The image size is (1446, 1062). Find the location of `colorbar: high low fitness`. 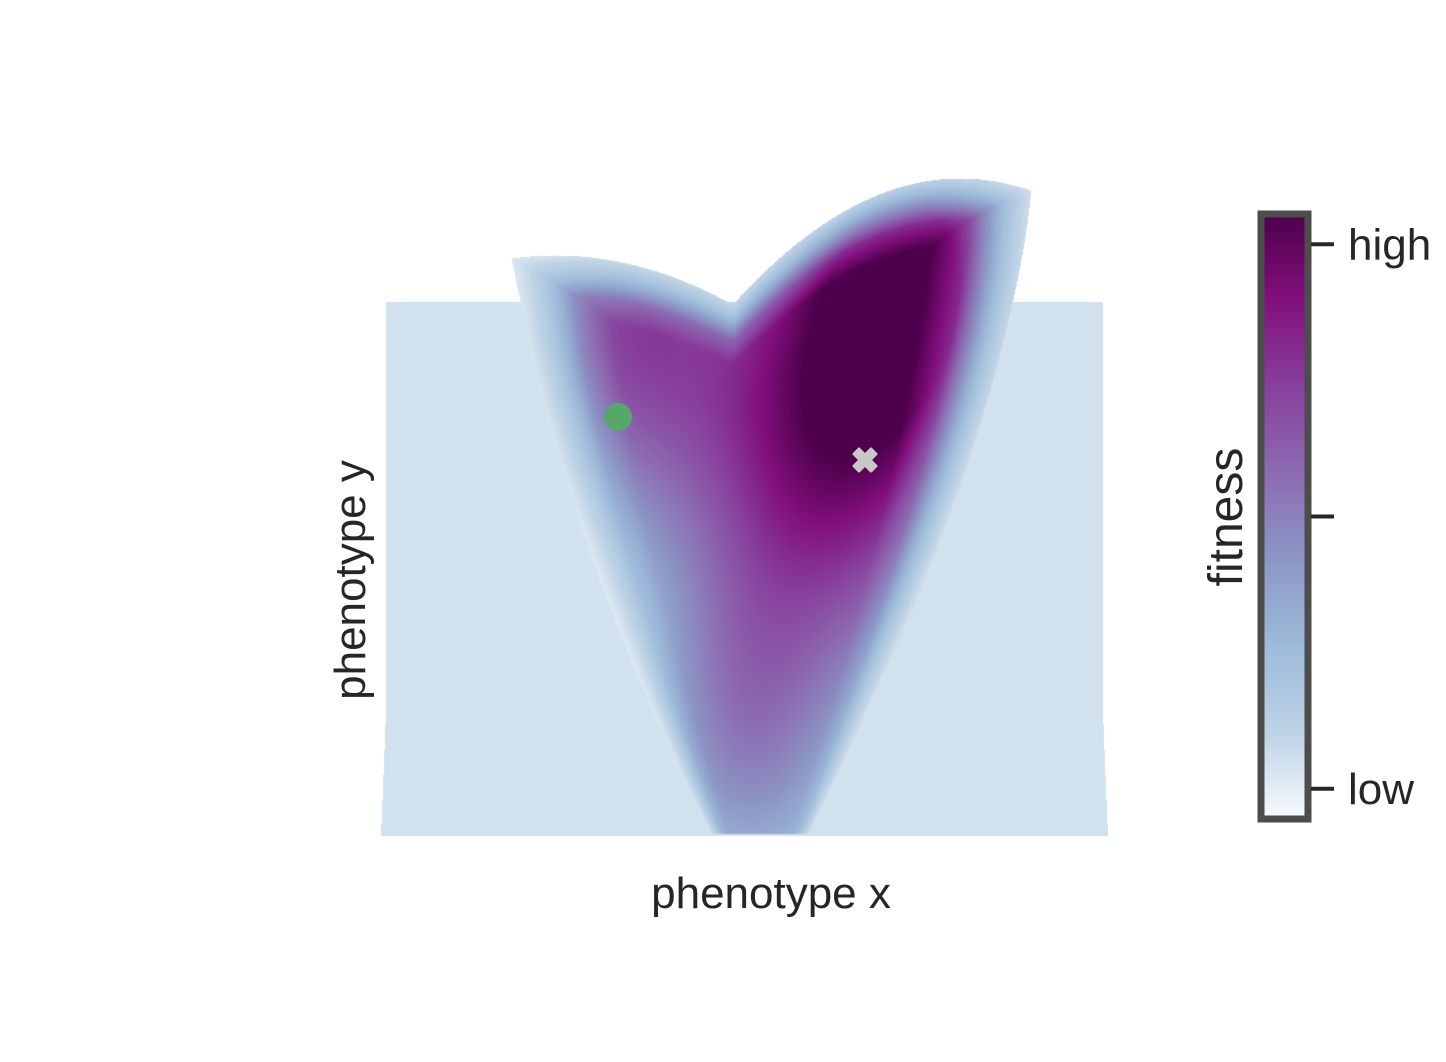

colorbar: high low fitness is located at coordinates (1315, 516).